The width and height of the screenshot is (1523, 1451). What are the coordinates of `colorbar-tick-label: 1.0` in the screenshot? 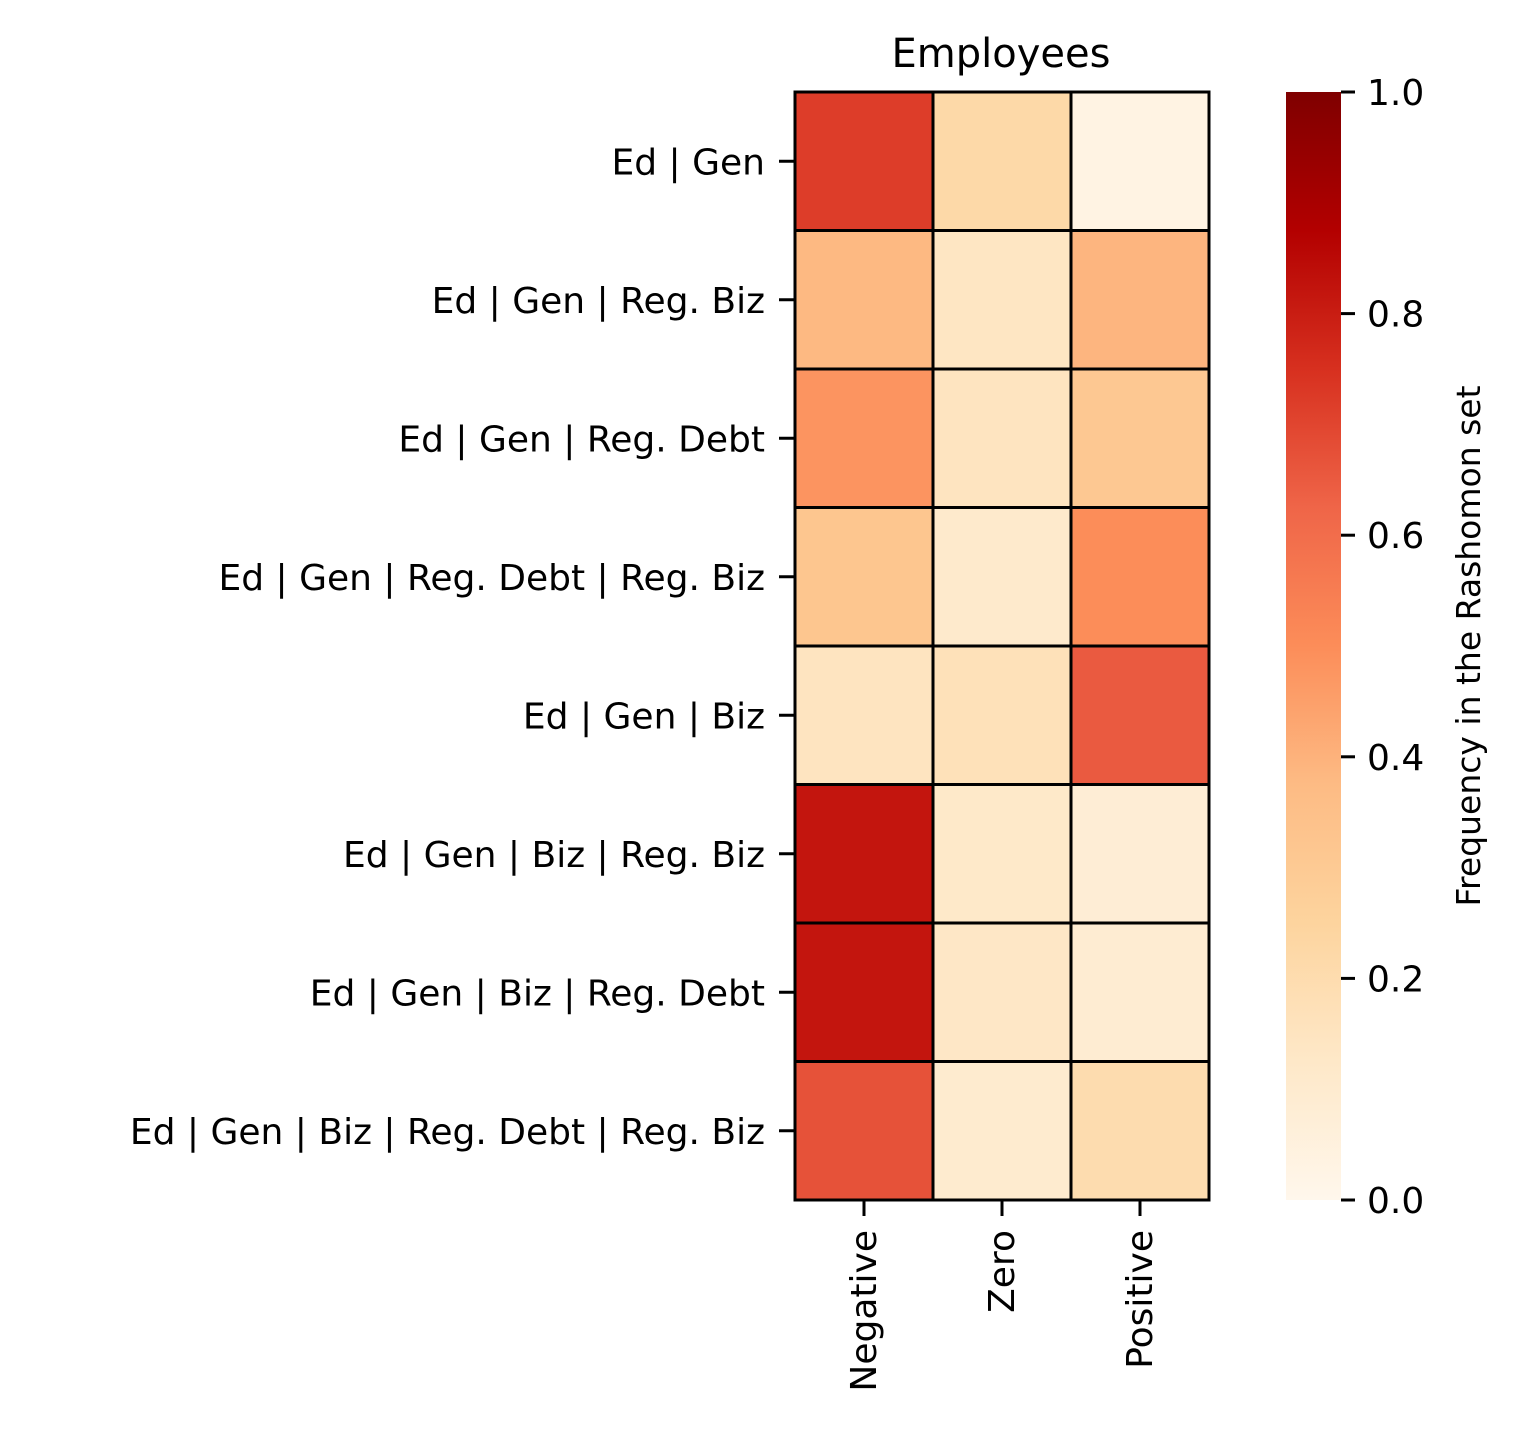 It's located at (1395, 93).